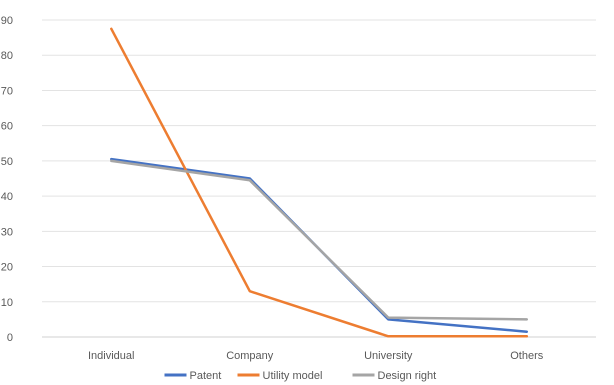 This screenshot has height=385, width=614. What do you see at coordinates (250, 356) in the screenshot?
I see `x-tick-label: Company` at bounding box center [250, 356].